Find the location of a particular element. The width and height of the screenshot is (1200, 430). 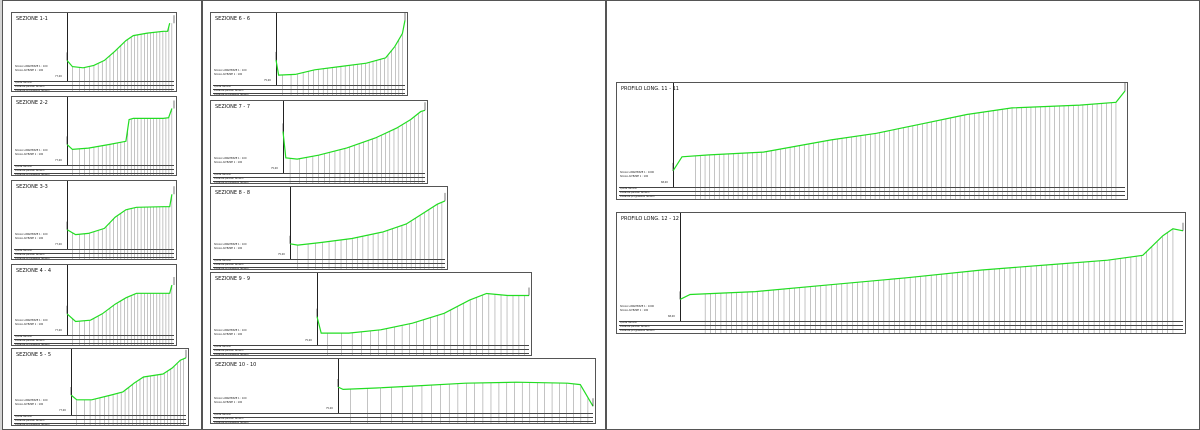

section-title: SEZIONE 9 - 9 is located at coordinates (233, 279).